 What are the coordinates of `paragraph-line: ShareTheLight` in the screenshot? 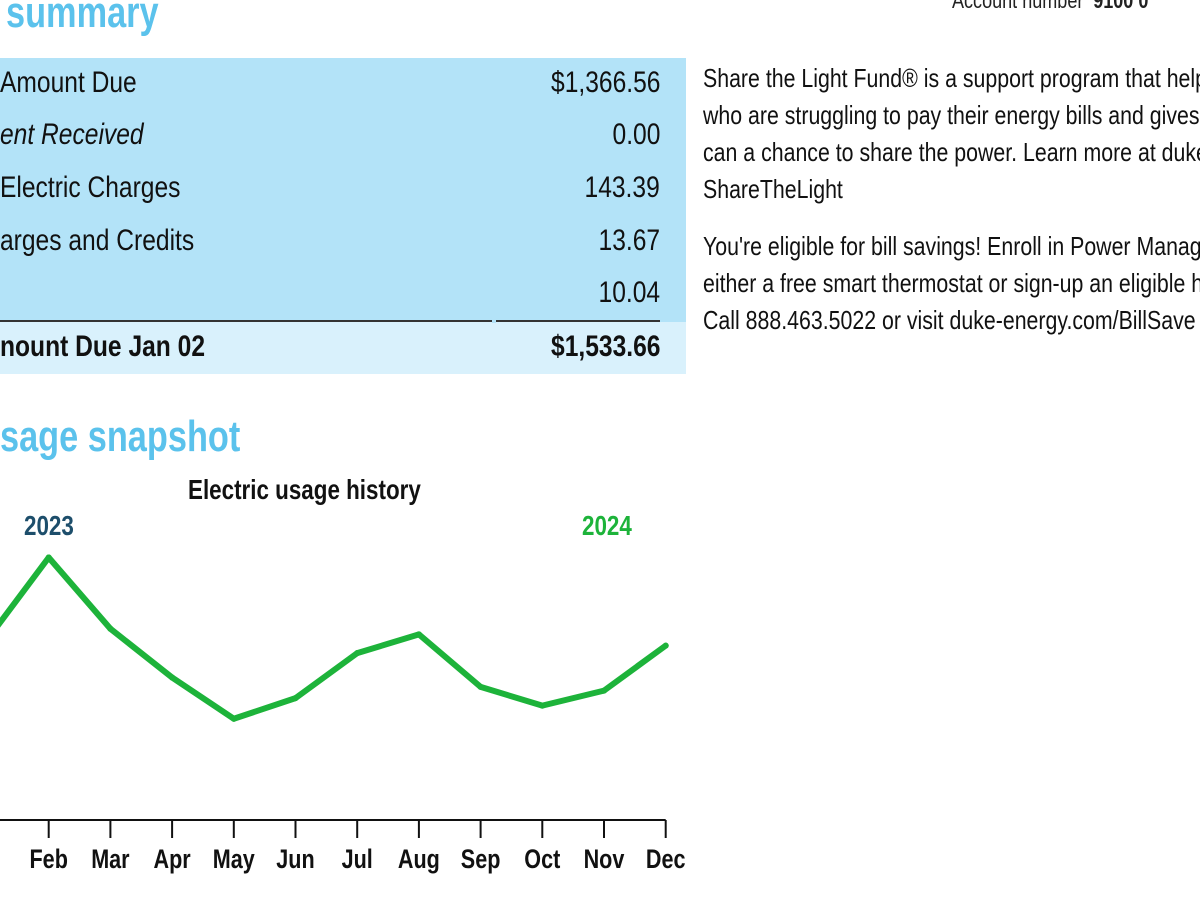 It's located at (773, 189).